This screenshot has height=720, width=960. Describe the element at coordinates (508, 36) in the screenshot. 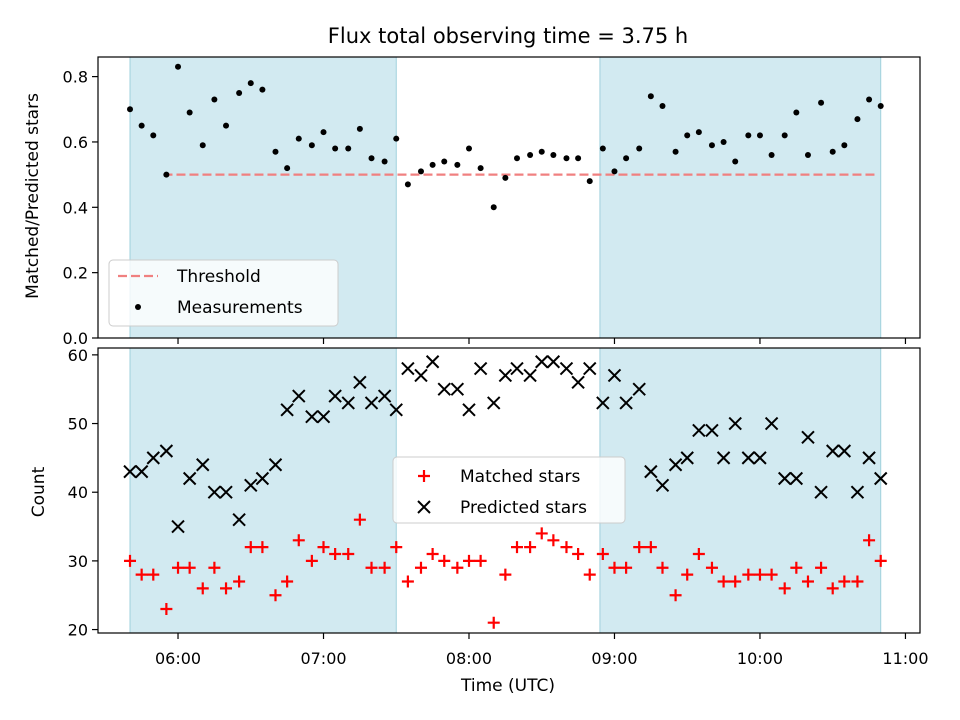

I see `chart-title: Flux total observing time = 3.75 h` at that location.